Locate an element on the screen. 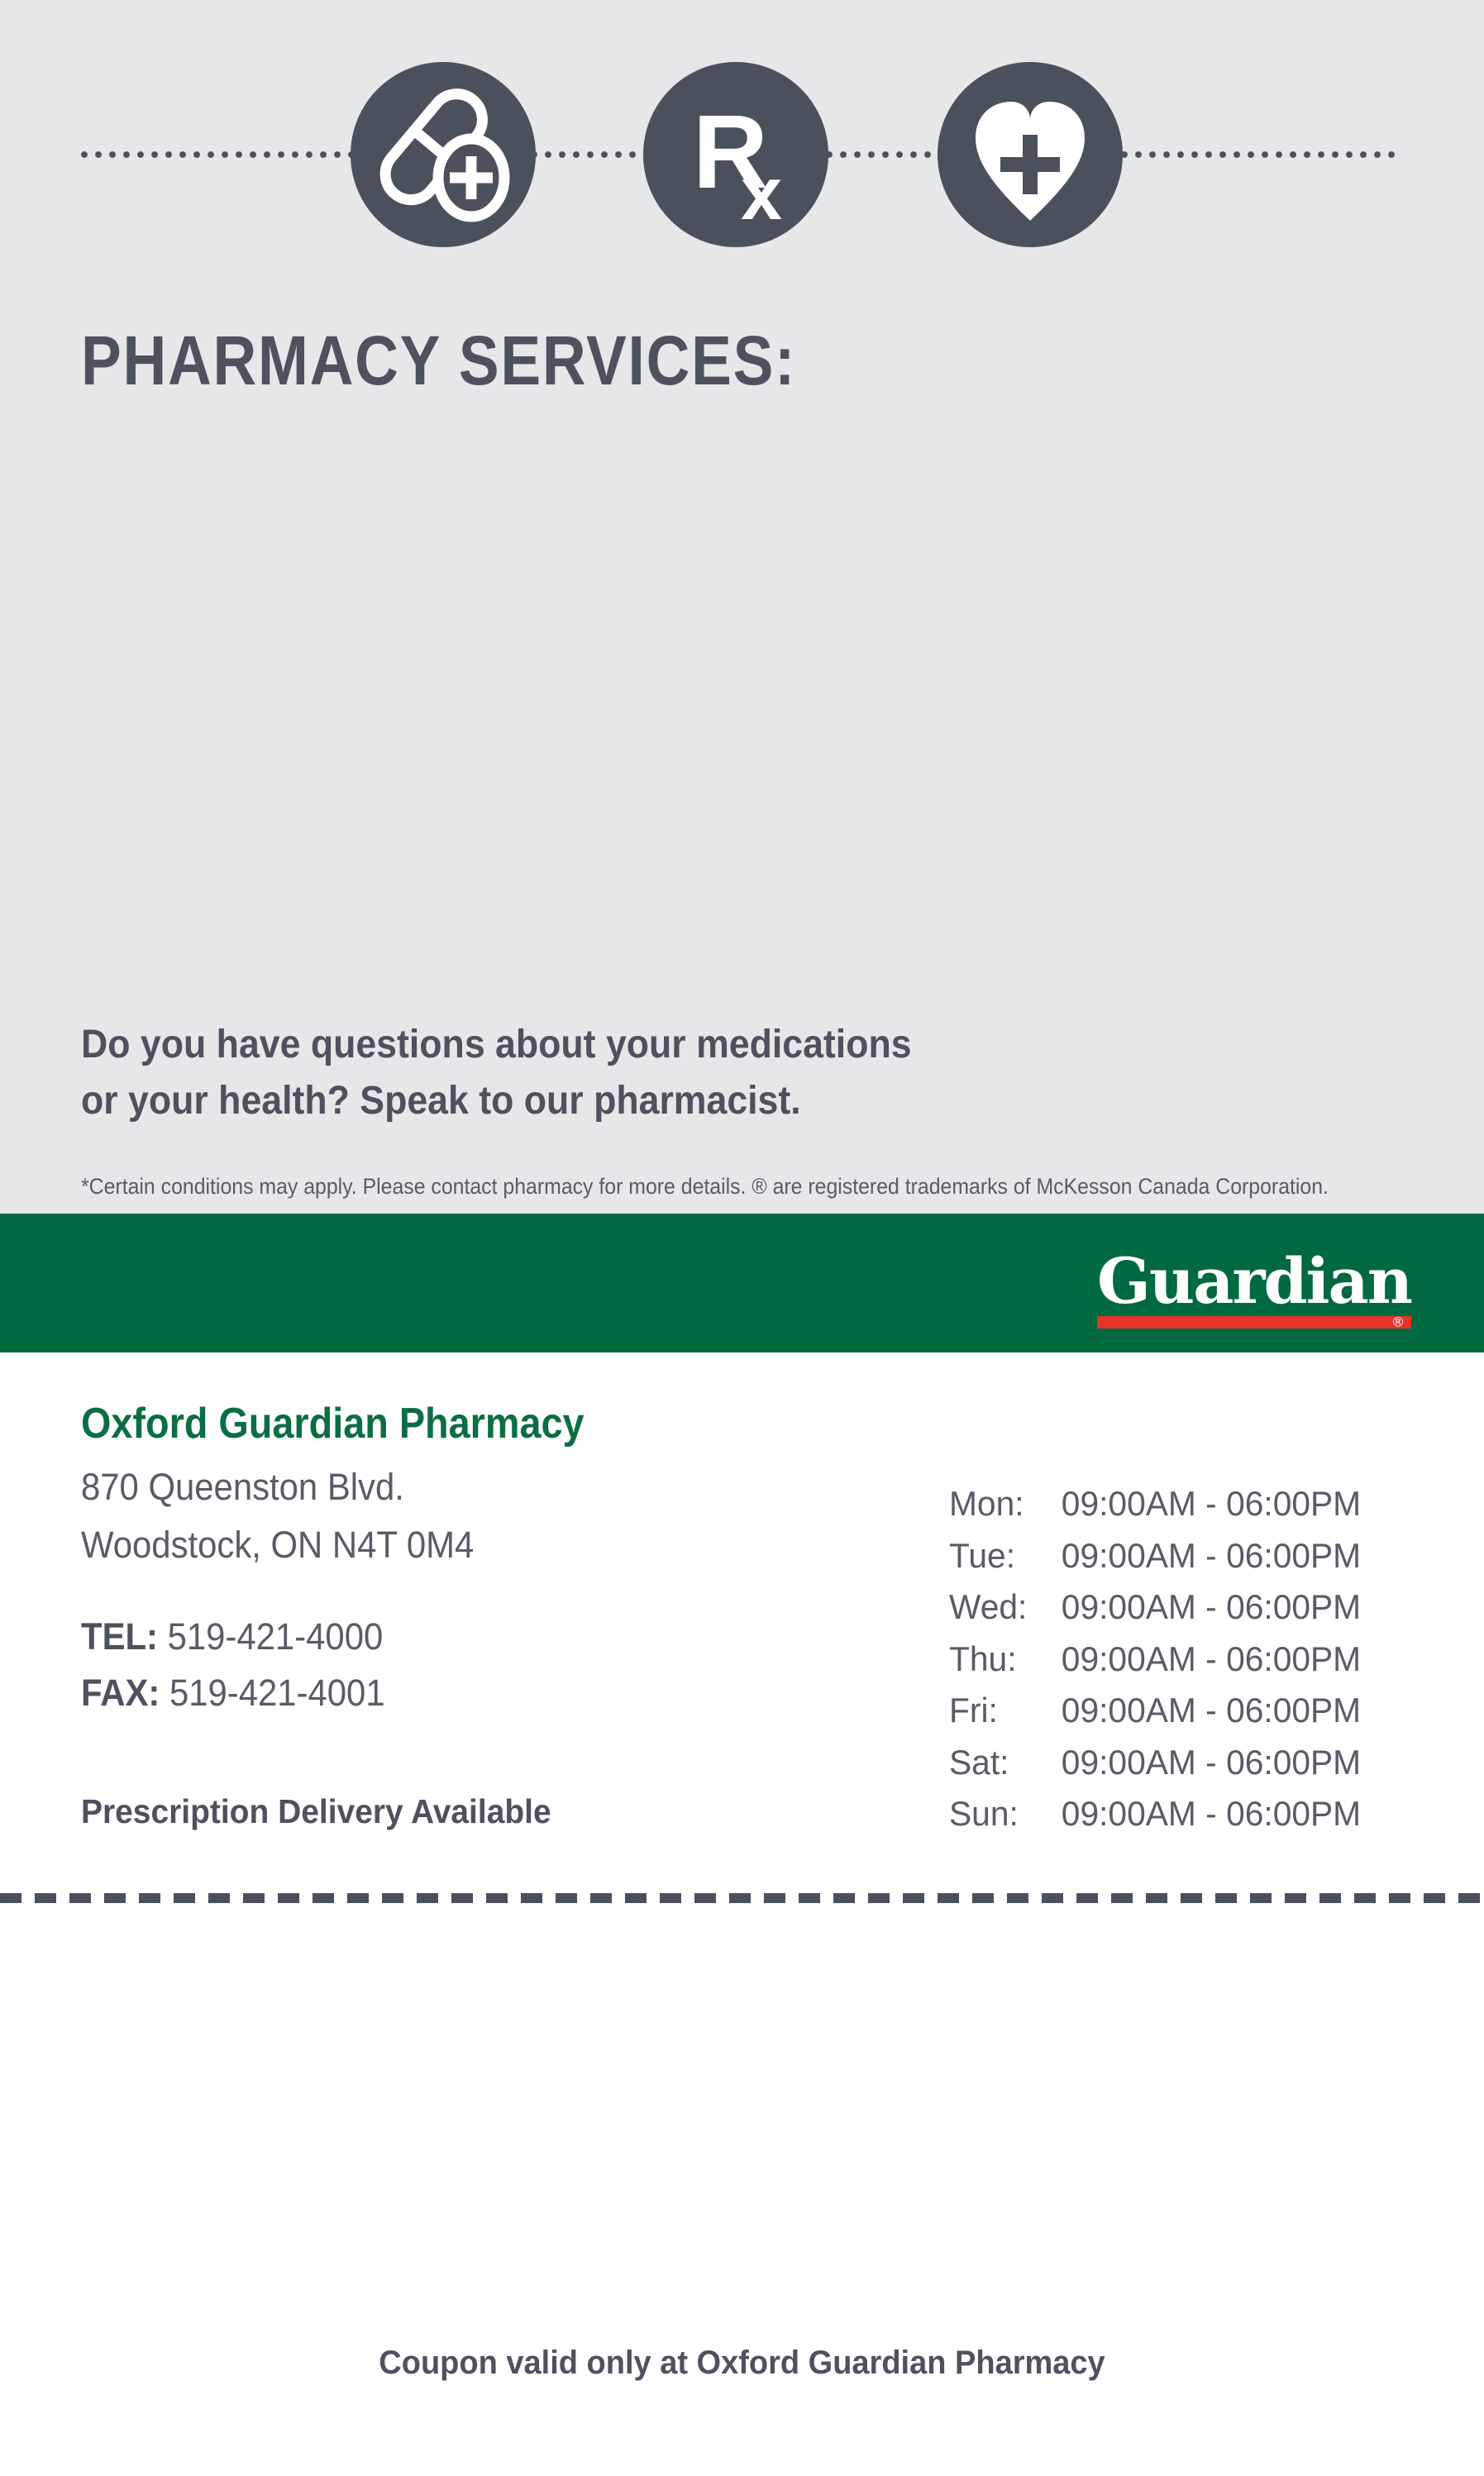  hours-day: Fri: is located at coordinates (974, 1710).